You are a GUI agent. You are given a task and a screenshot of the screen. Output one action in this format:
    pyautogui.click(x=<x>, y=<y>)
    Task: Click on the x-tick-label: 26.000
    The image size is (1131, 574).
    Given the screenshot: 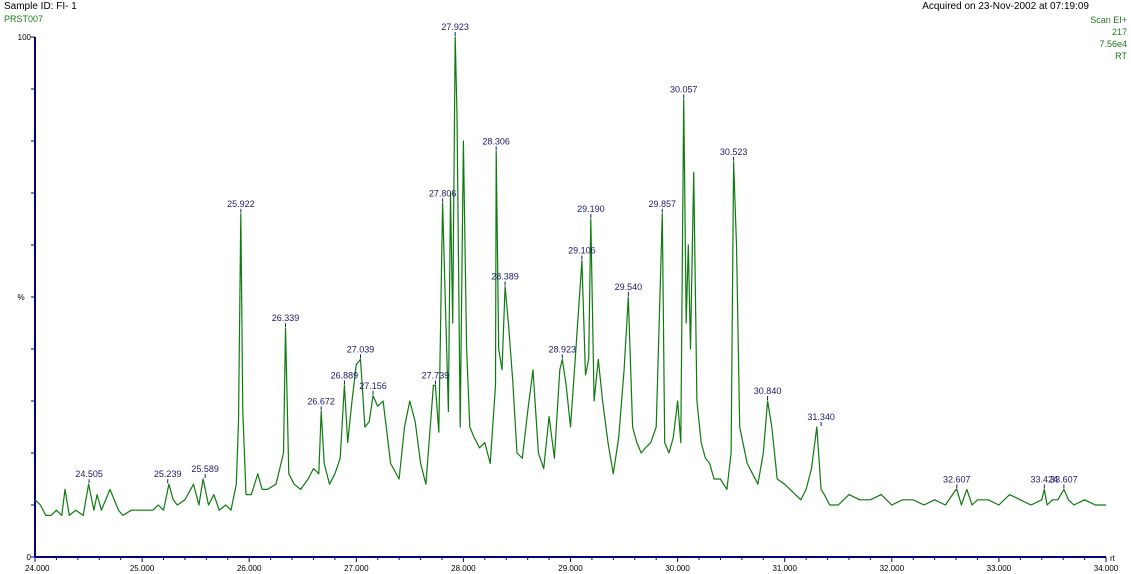 What is the action you would take?
    pyautogui.click(x=249, y=568)
    